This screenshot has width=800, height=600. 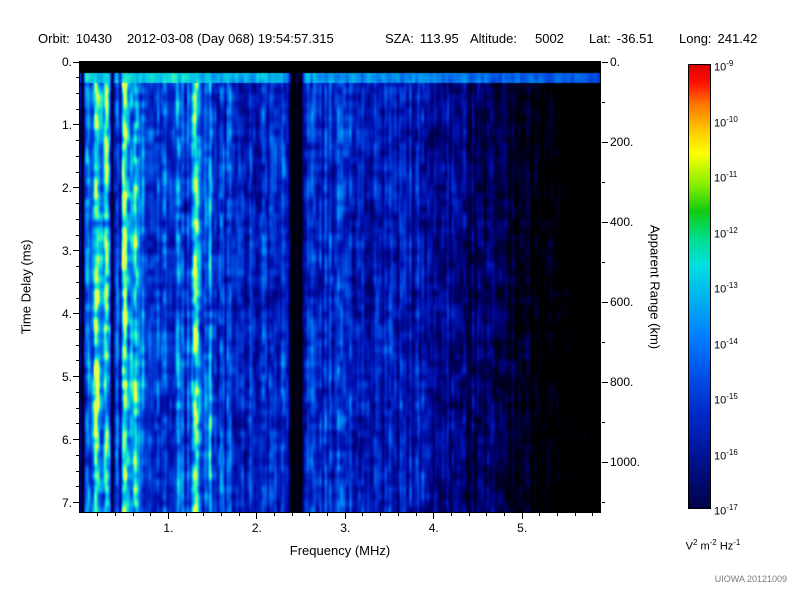 I want to click on header-sza: SZA: 113.95, so click(x=422, y=38).